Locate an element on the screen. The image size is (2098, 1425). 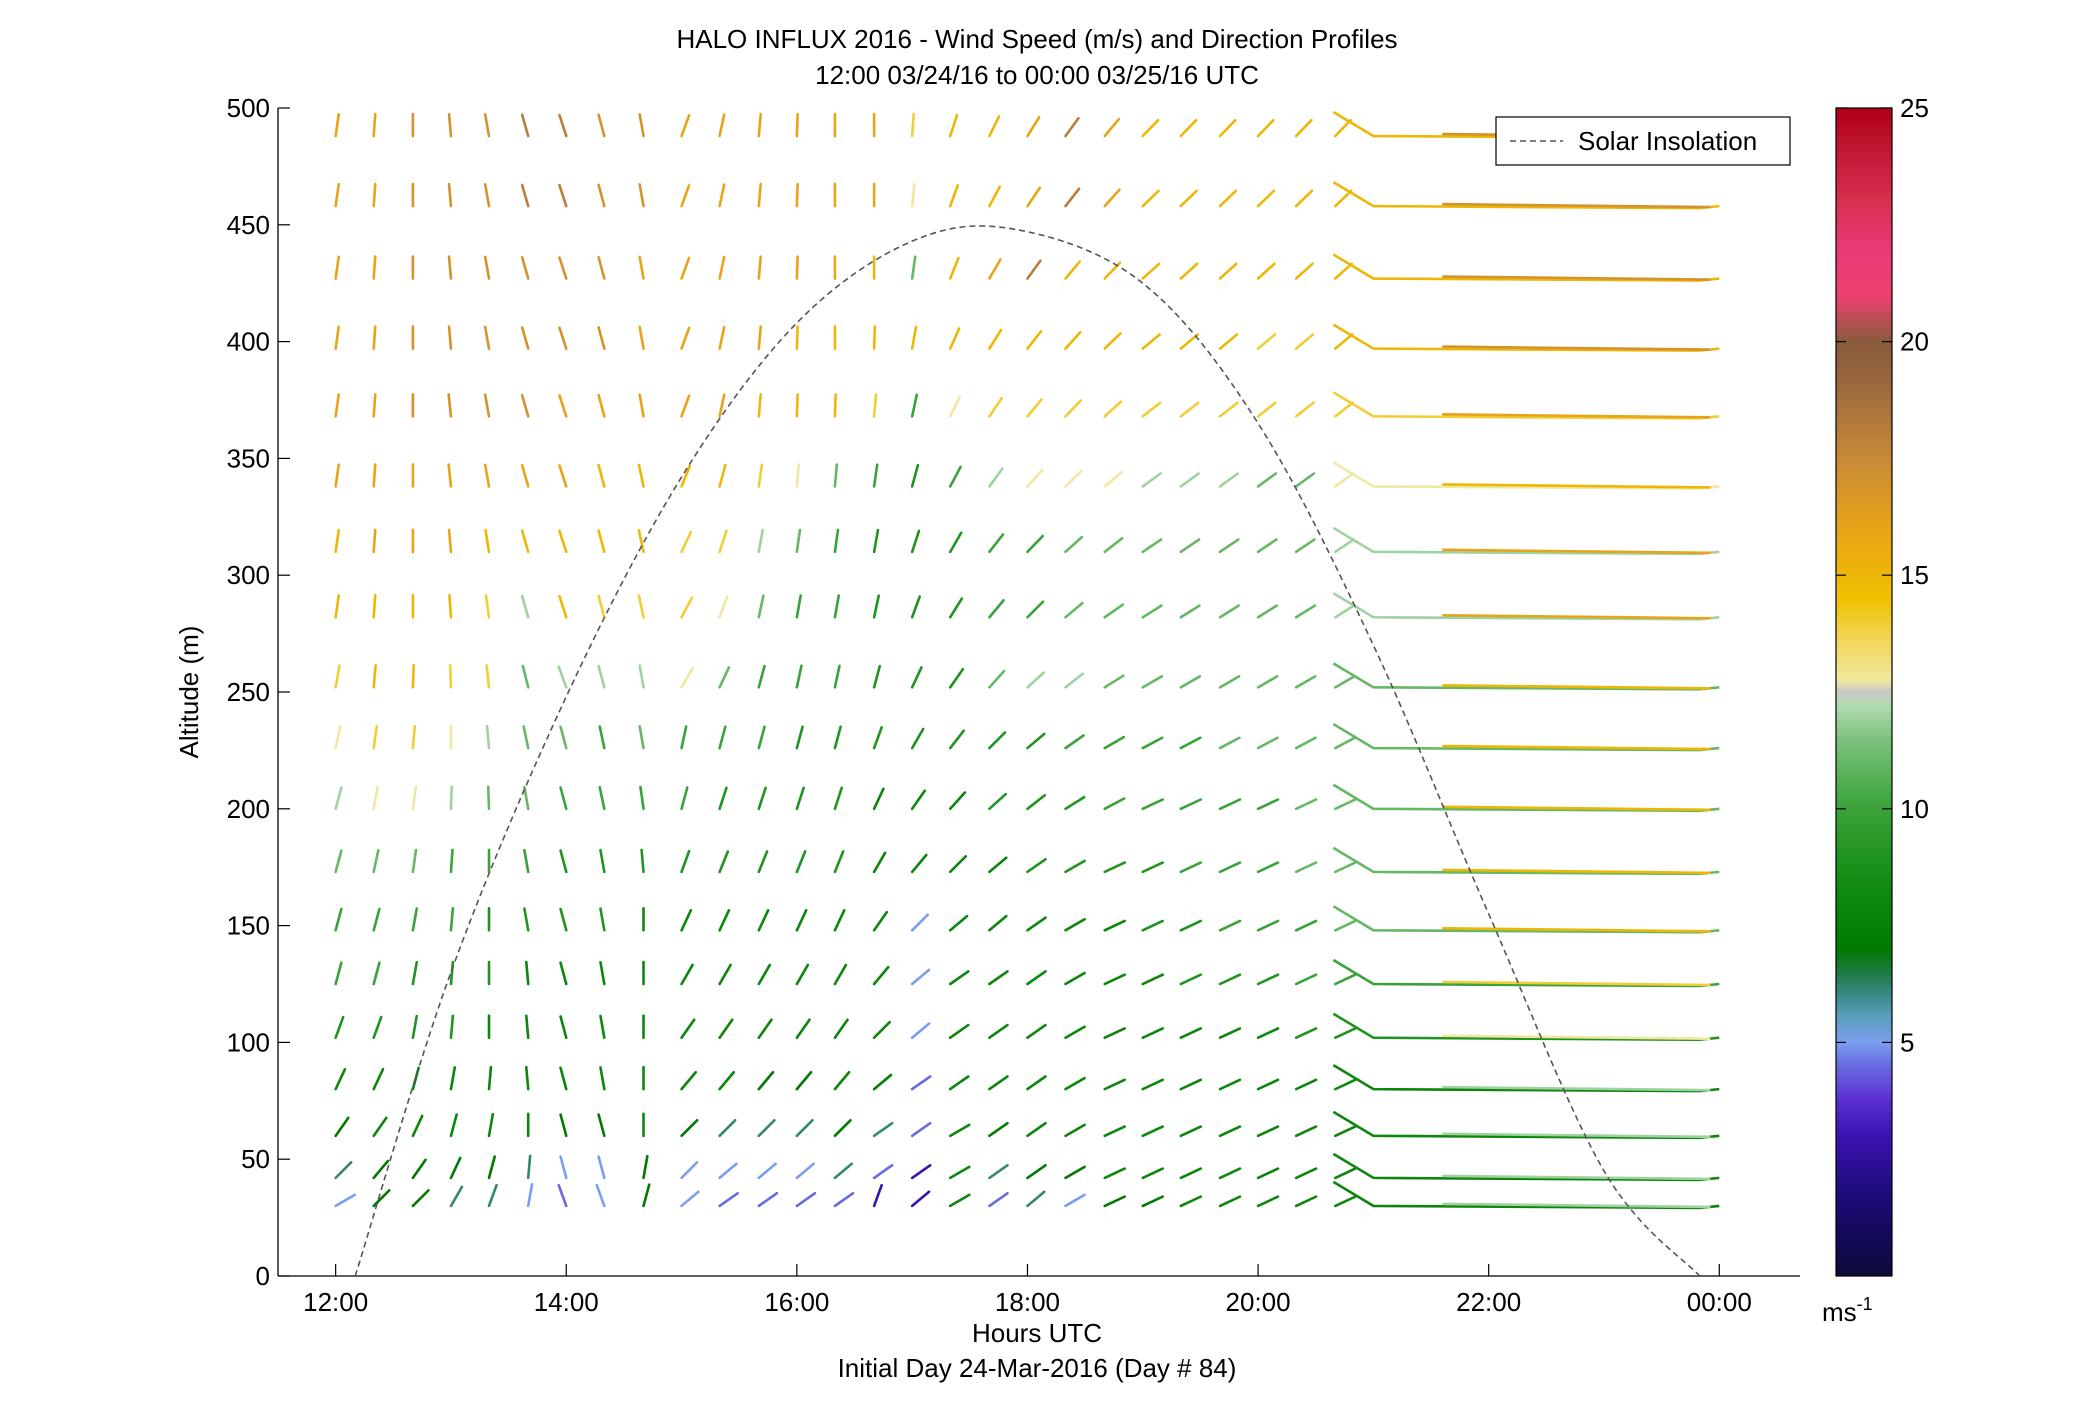
y-tick-label: 400 is located at coordinates (248, 342).